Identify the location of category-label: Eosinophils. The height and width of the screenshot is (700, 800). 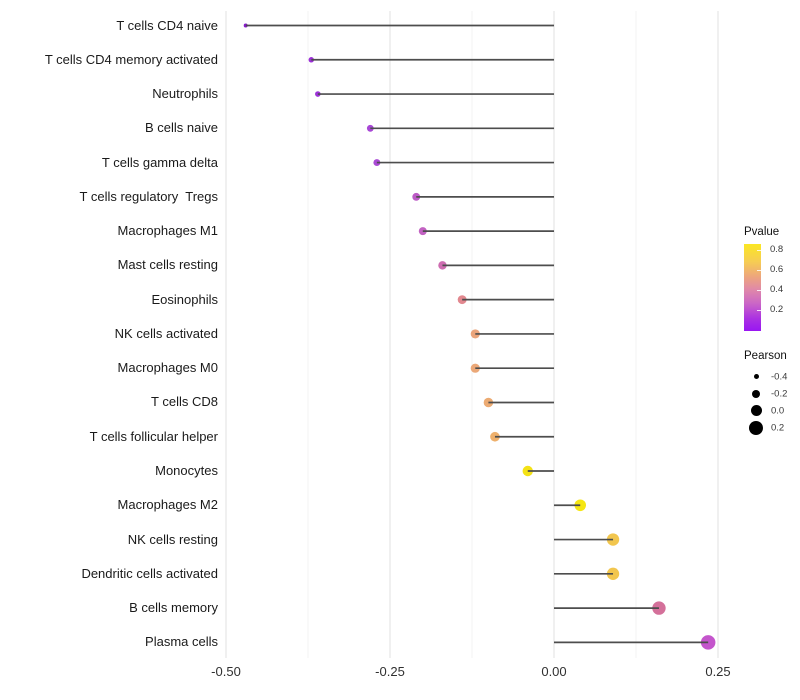
(185, 299).